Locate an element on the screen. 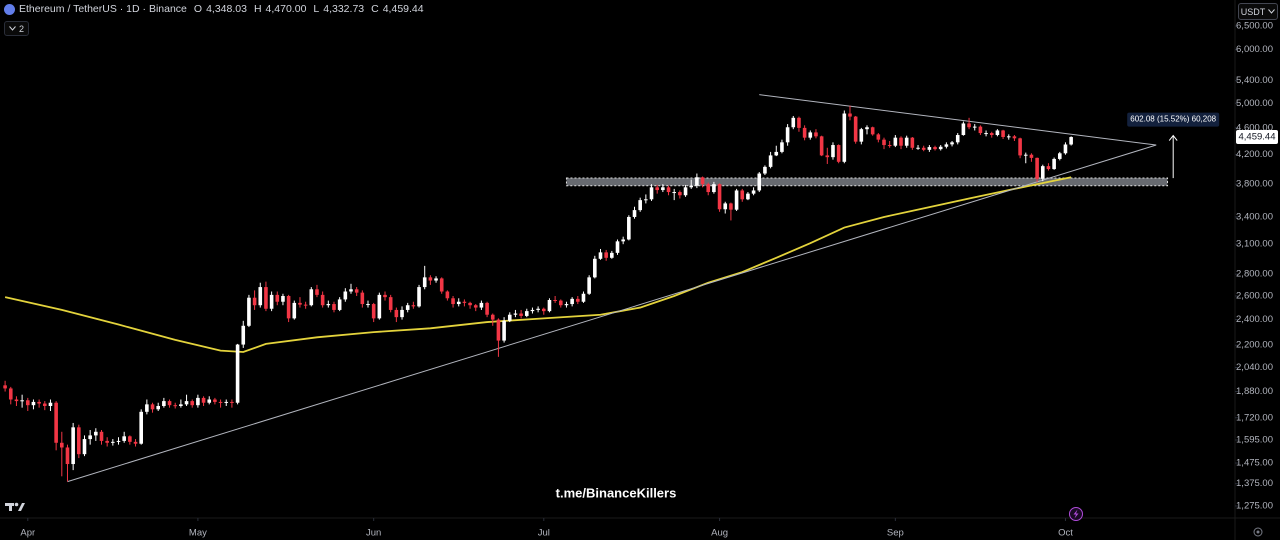 The width and height of the screenshot is (1280, 540). x-tick-label: May is located at coordinates (198, 533).